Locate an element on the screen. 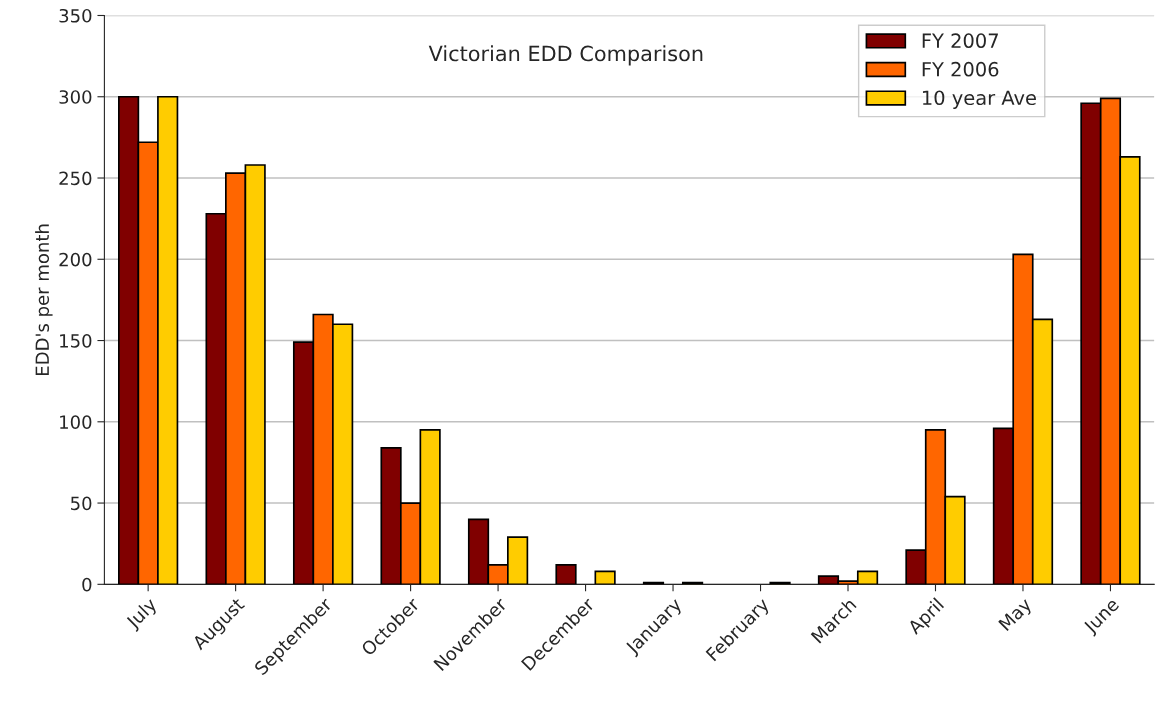 Image resolution: width=1160 pixels, height=704 pixels. text: Victorian EDD Comparison is located at coordinates (565, 55).